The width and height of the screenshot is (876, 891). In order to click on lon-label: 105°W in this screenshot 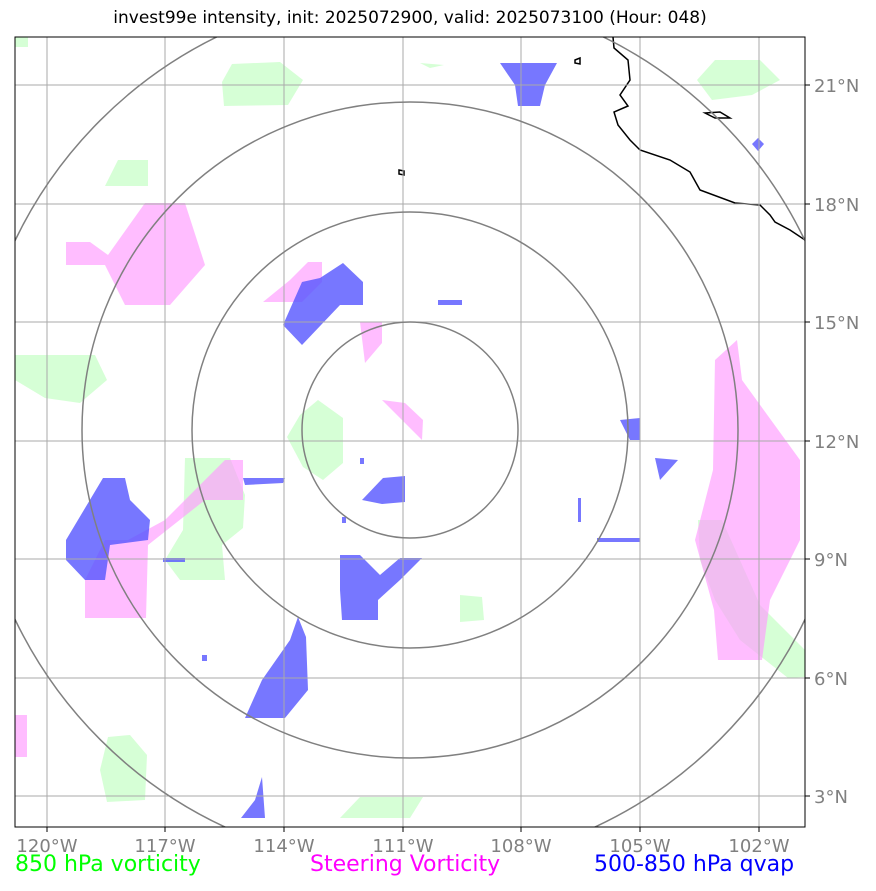, I will do `click(639, 846)`.